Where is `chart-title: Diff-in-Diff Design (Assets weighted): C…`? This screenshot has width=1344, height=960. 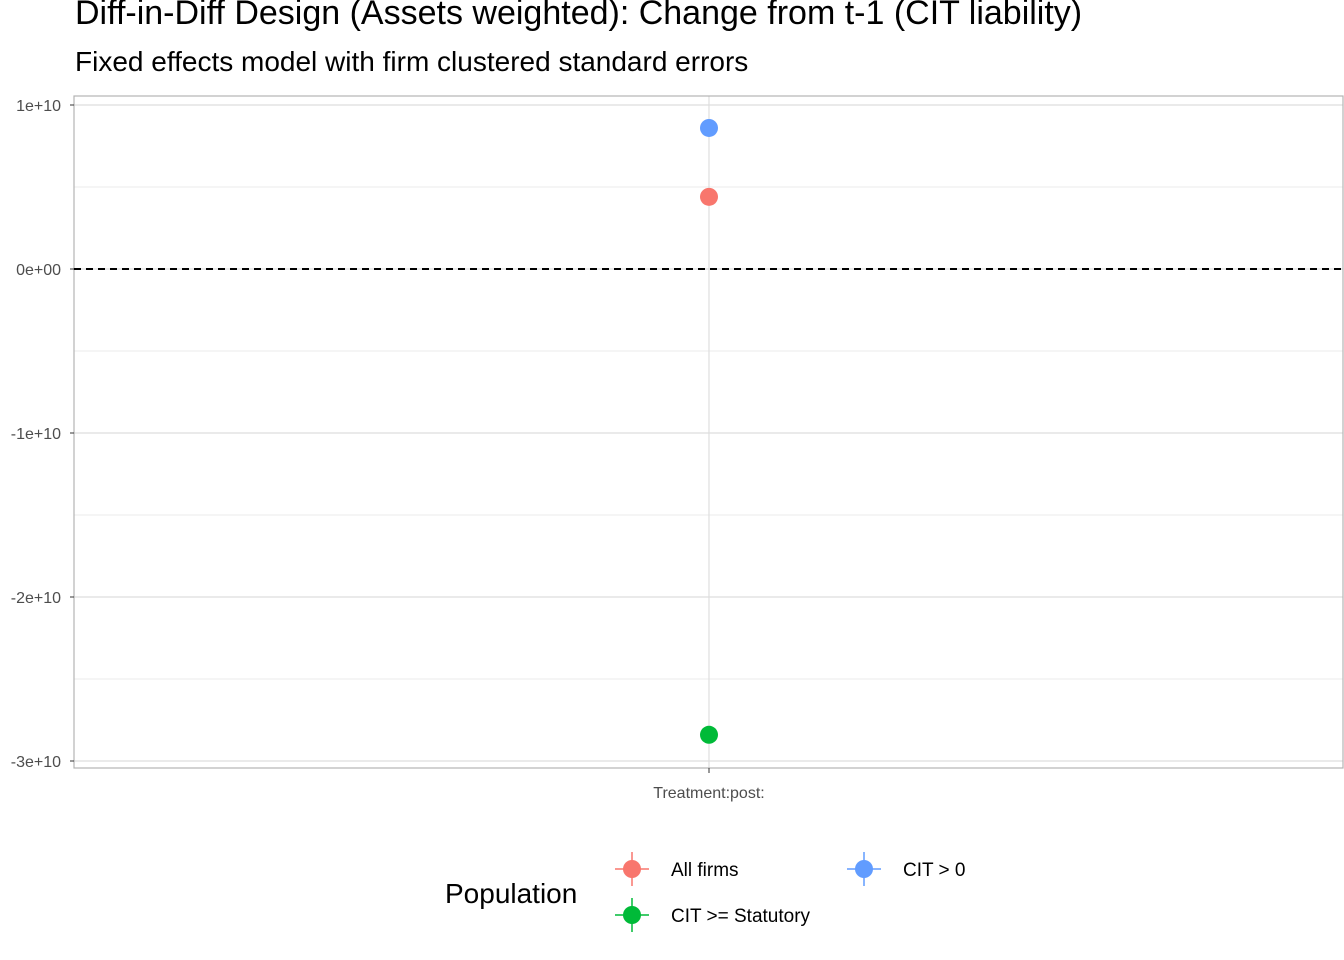
chart-title: Diff-in-Diff Design (Assets weighted): C… is located at coordinates (579, 16).